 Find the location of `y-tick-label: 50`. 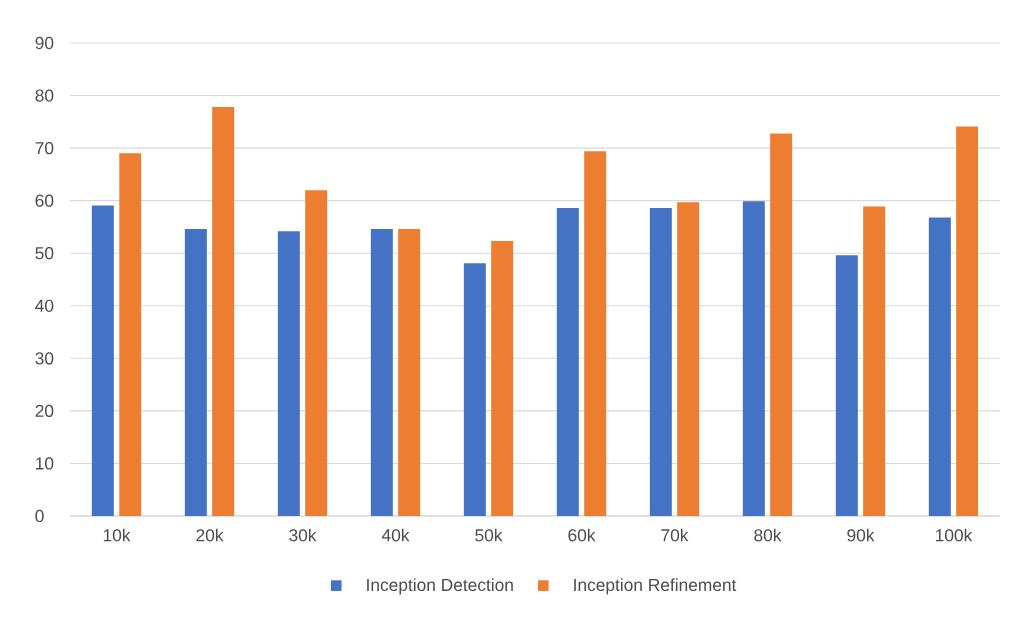

y-tick-label: 50 is located at coordinates (44, 253).